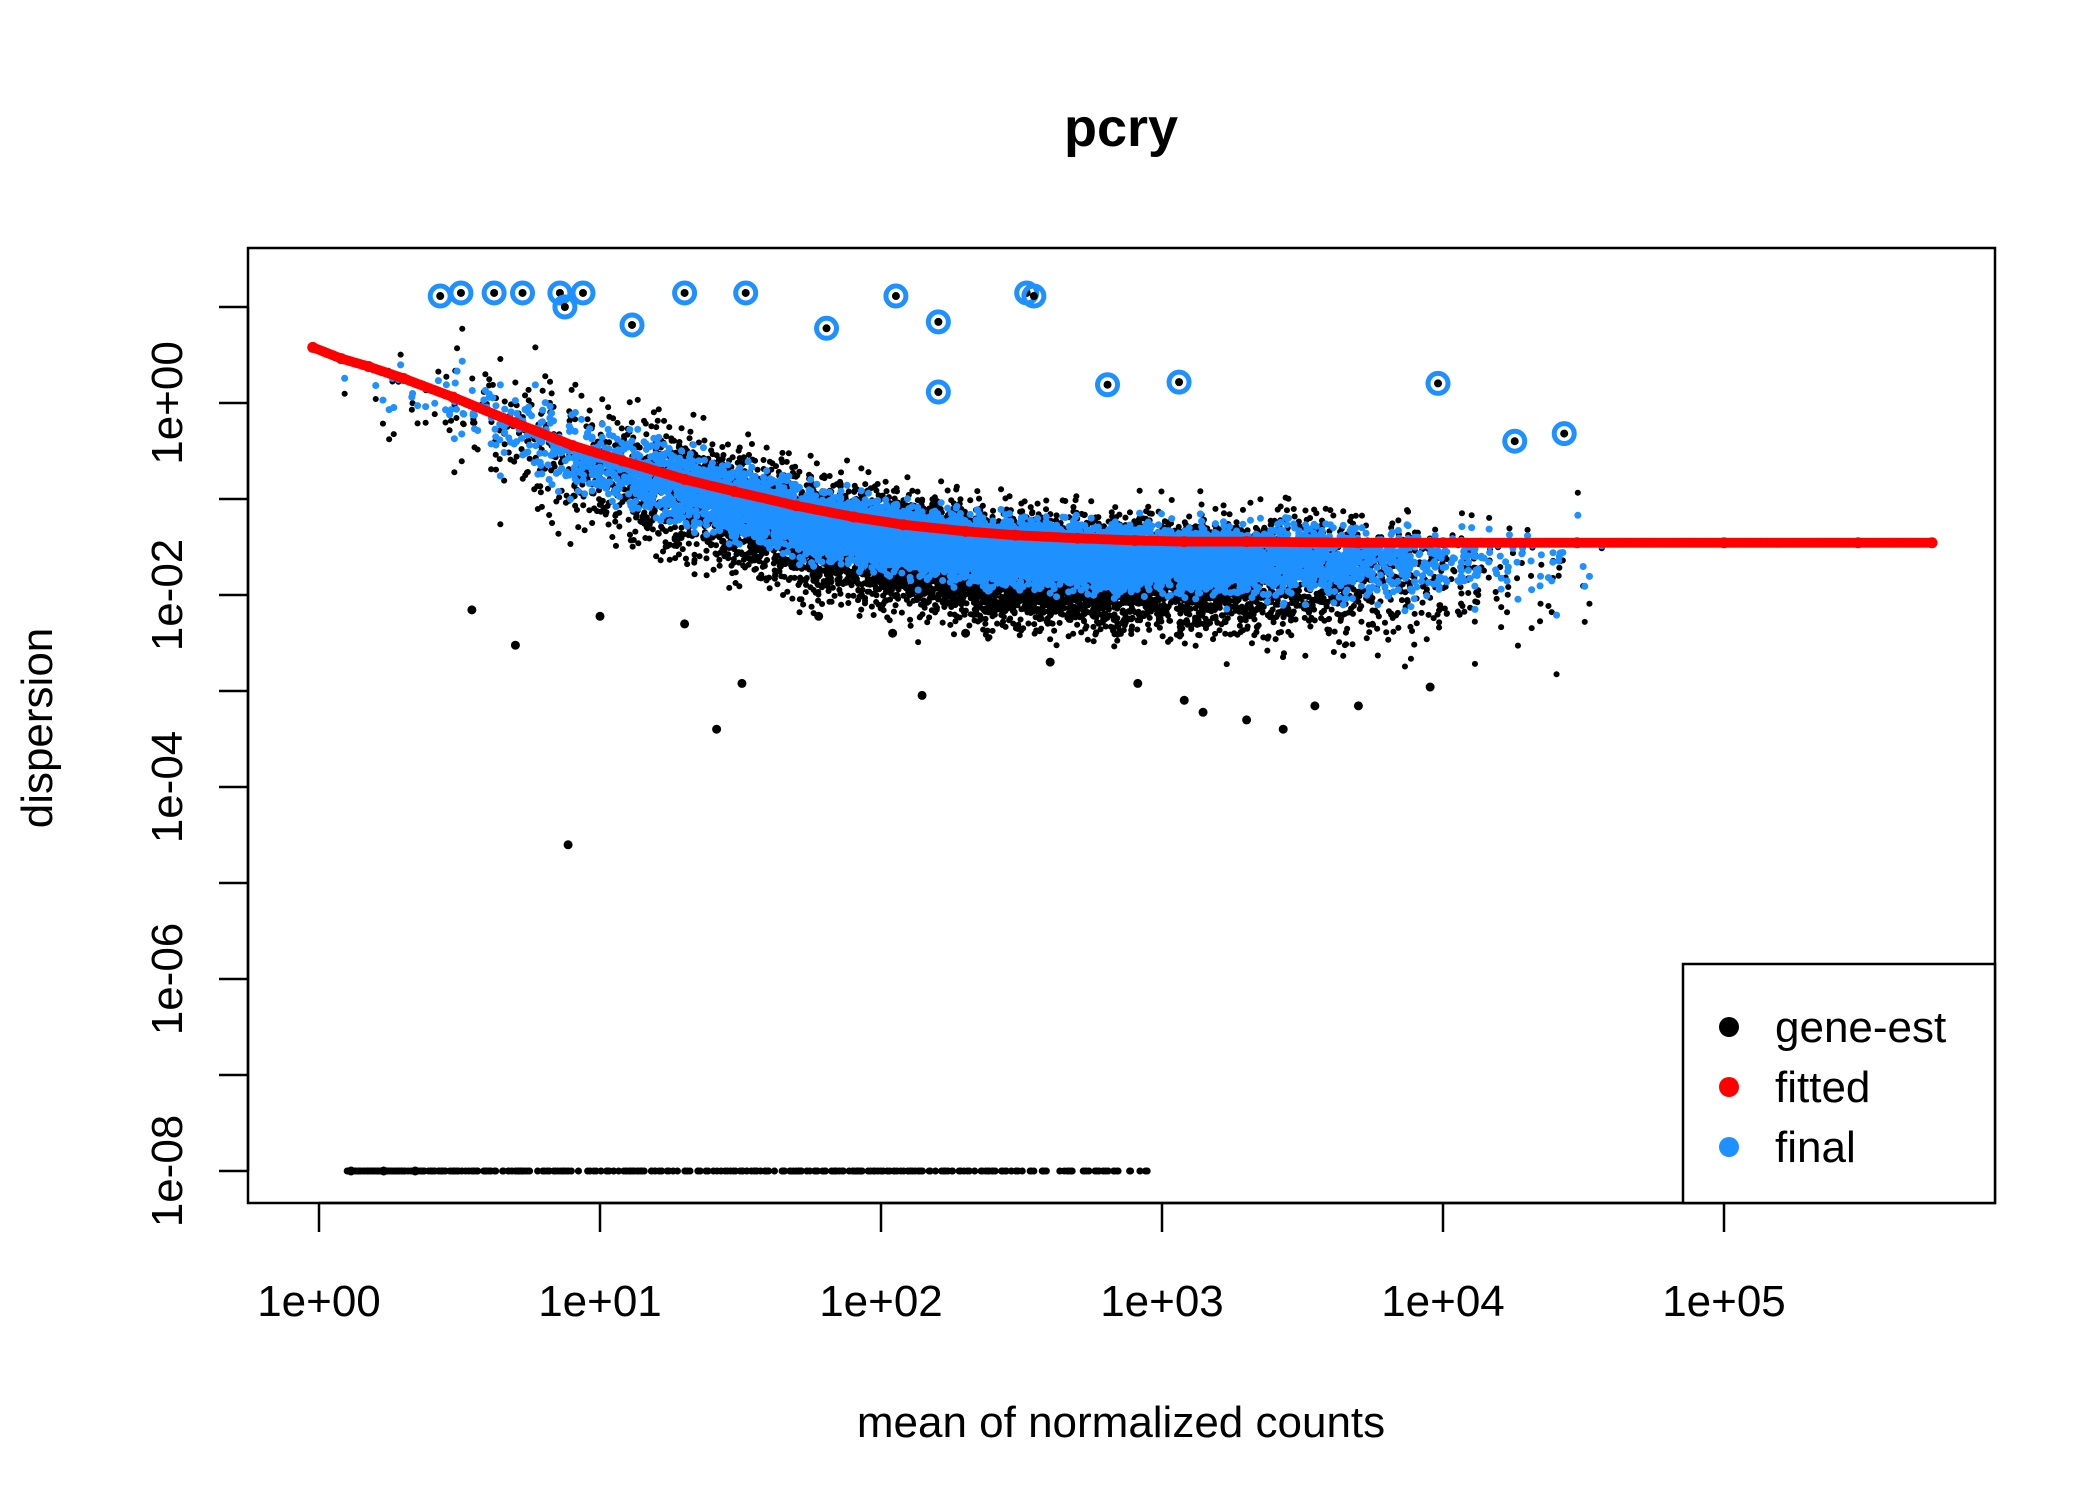 The width and height of the screenshot is (2100, 1500). What do you see at coordinates (1729, 1027) in the screenshot?
I see `legend-marker-gene-est` at bounding box center [1729, 1027].